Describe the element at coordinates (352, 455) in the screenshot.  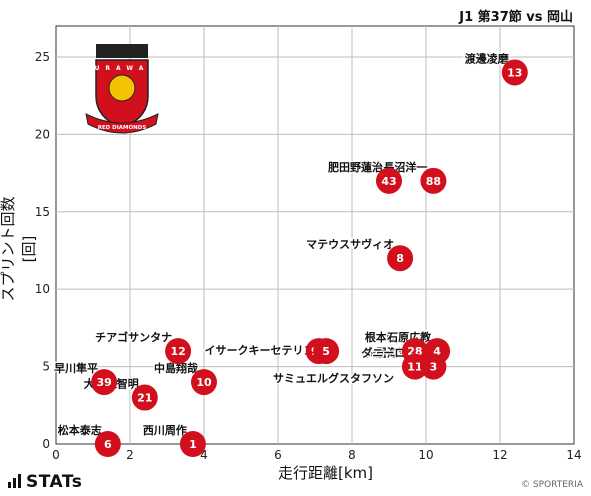
I see `x-tick-label: 8` at that location.